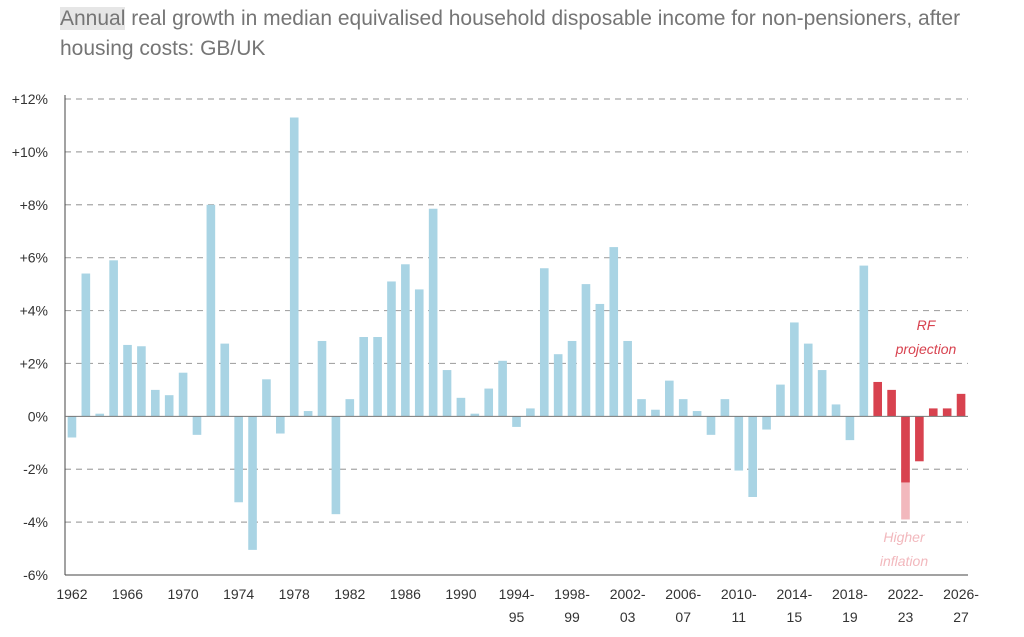  Describe the element at coordinates (30, 337) in the screenshot. I see `y-axis-ticks: +12% +10% +8% +6% +4% +2% 0% -2% -4% -6%` at that location.